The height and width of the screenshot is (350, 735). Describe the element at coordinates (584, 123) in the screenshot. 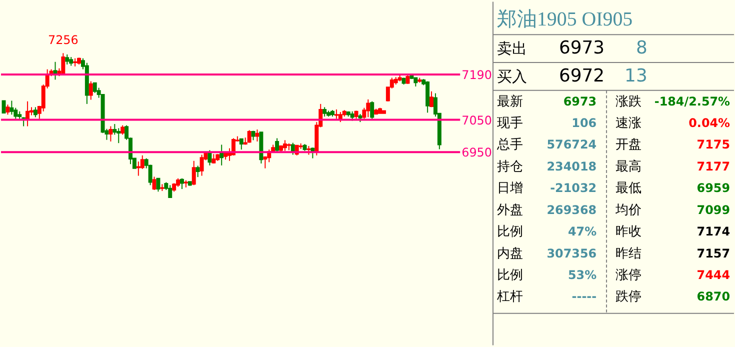

I see `text: 106` at that location.